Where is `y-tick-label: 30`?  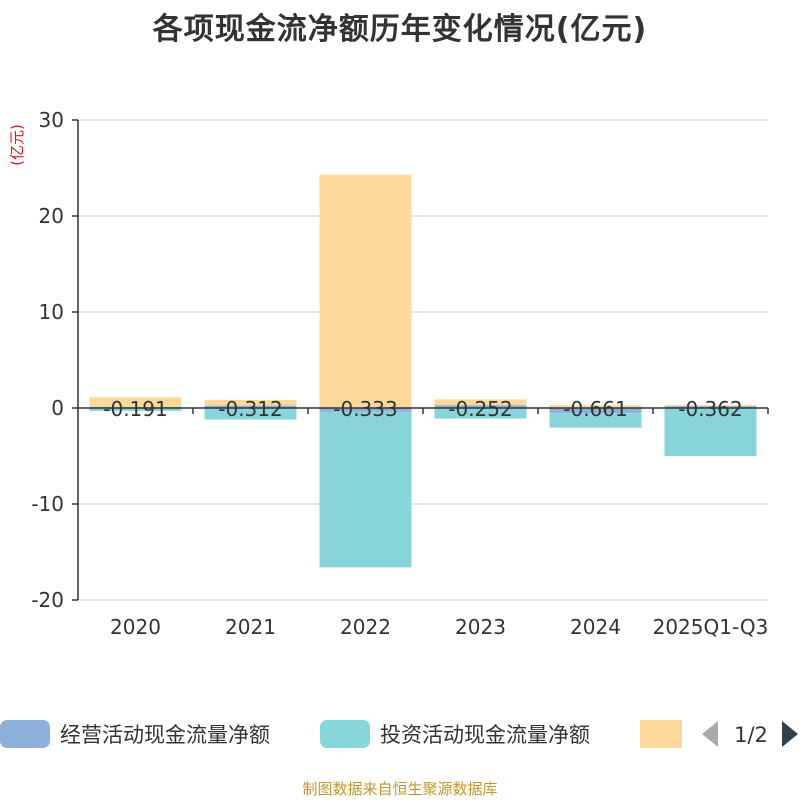
y-tick-label: 30 is located at coordinates (51, 120).